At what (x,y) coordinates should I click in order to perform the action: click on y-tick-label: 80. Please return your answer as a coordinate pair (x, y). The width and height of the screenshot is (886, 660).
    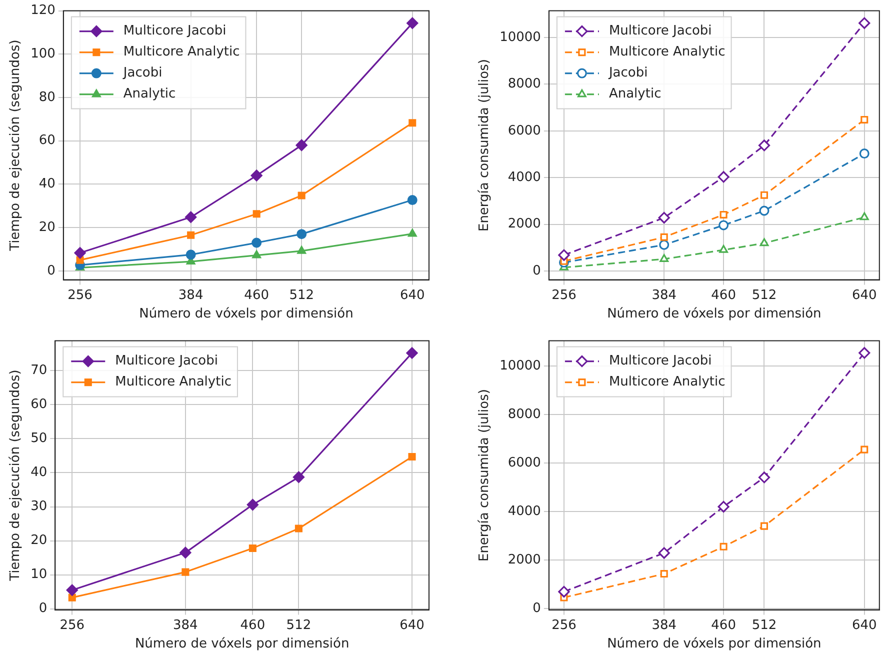
    Looking at the image, I should click on (47, 97).